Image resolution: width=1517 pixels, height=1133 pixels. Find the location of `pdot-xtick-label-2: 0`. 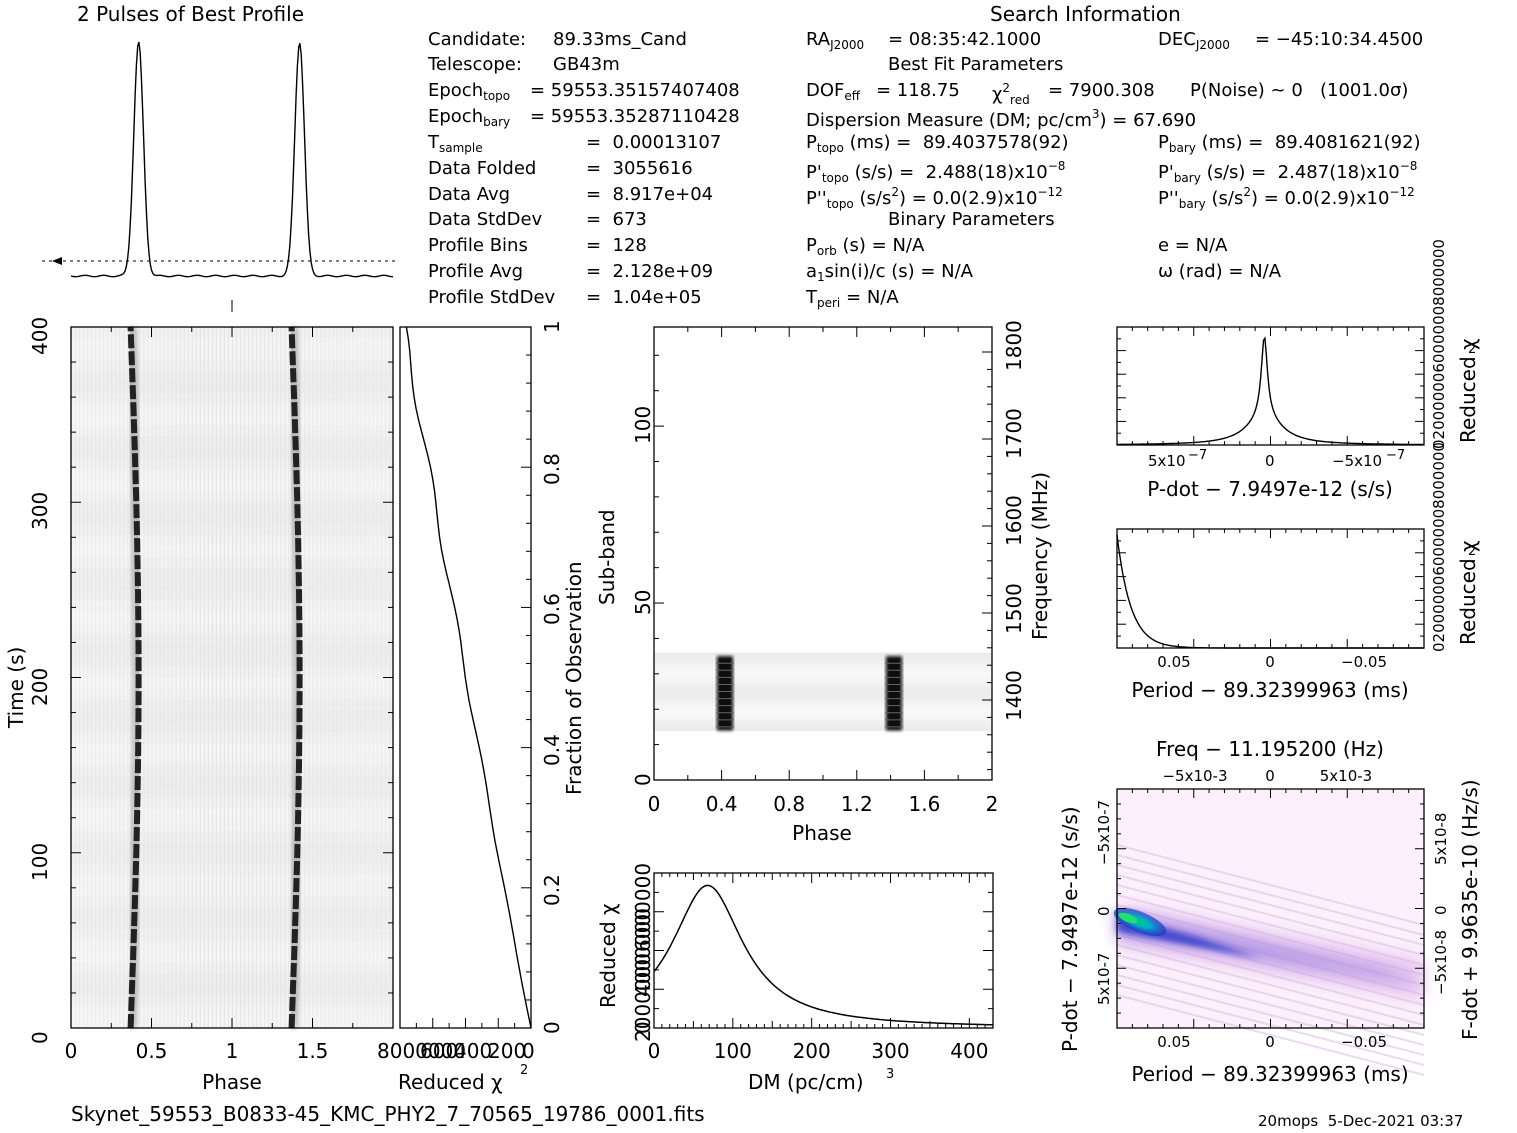

pdot-xtick-label-2: 0 is located at coordinates (1270, 461).